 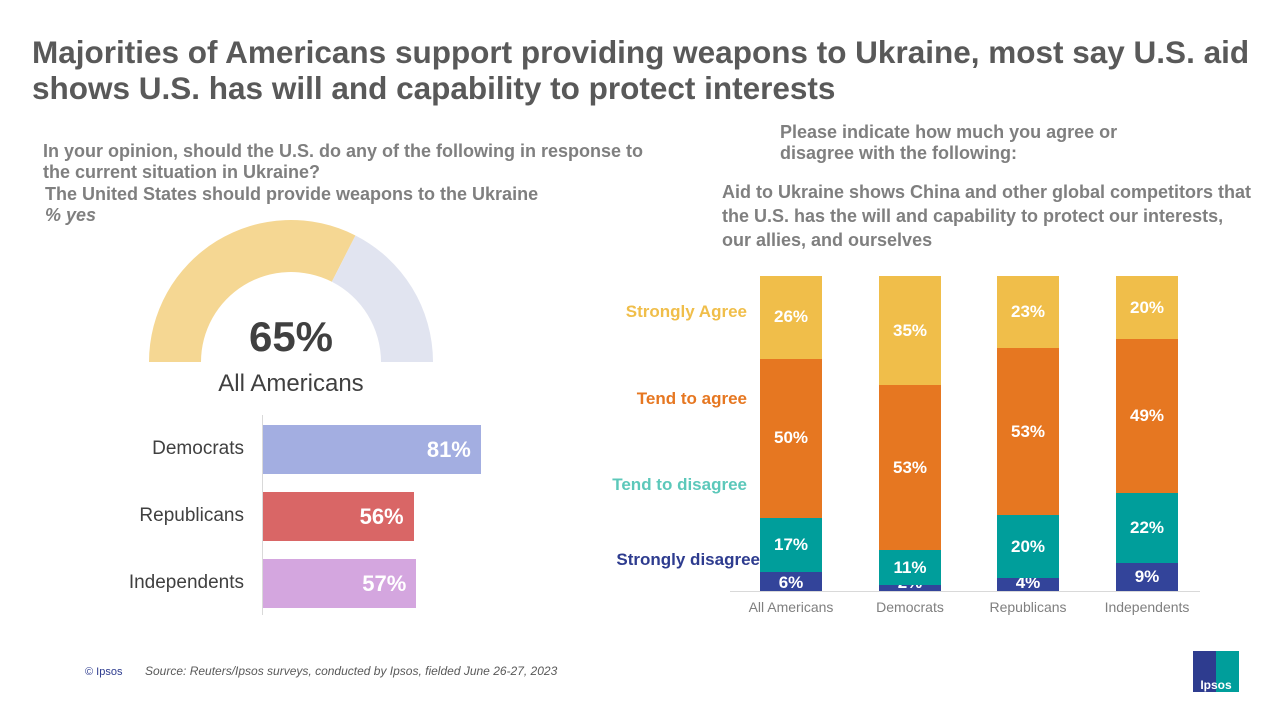 I want to click on stack-segment: 17%, so click(x=791, y=544).